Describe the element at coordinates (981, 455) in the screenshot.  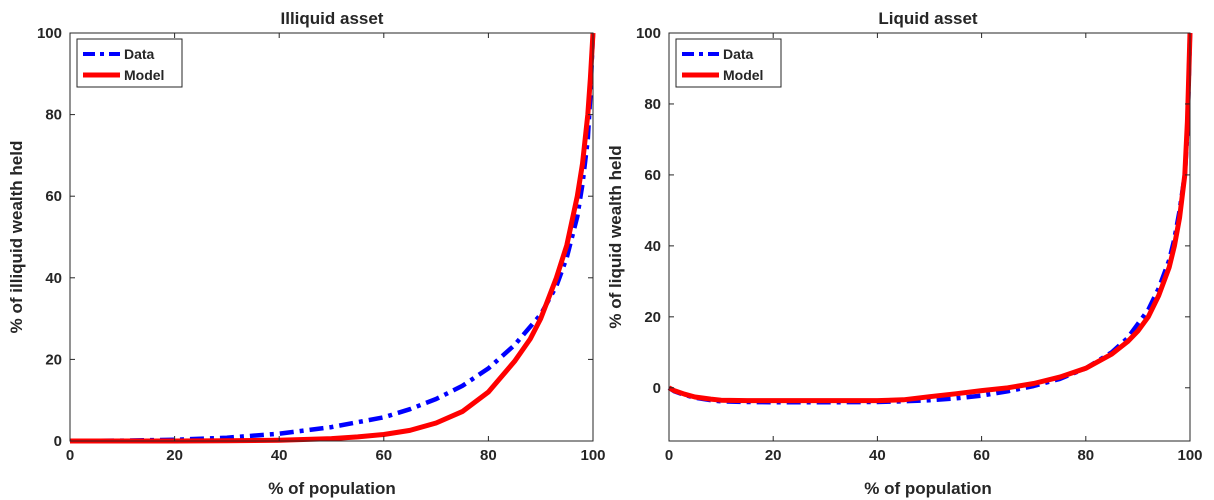
I see `right-x-tick-label: 60` at that location.